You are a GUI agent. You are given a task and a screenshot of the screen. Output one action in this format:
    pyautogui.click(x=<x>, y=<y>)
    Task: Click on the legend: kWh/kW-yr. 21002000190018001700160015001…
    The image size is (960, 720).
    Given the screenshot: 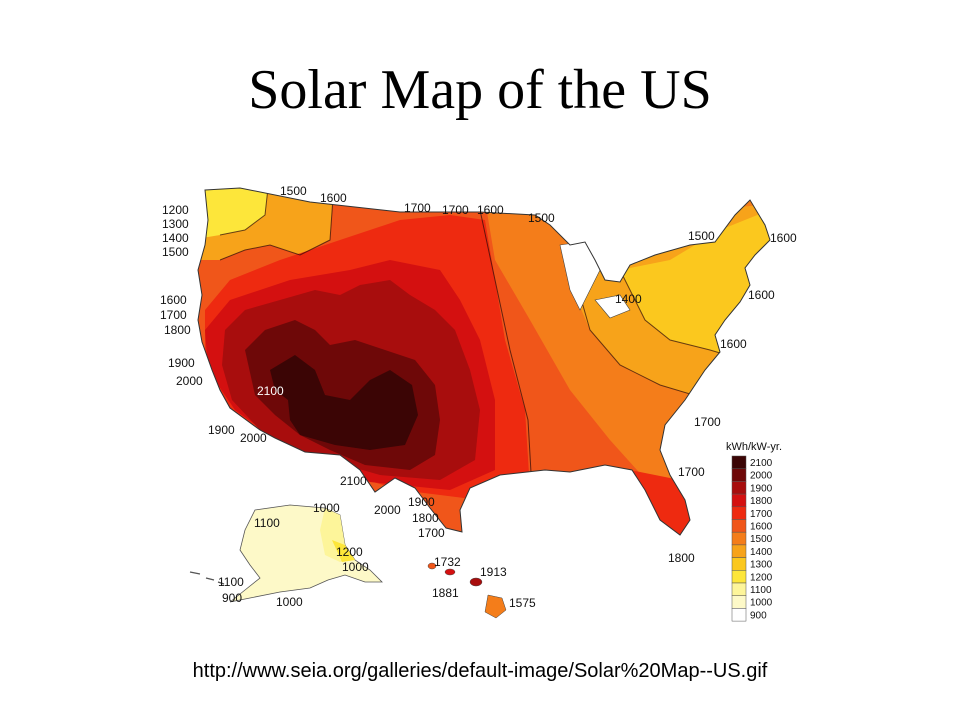 What is the action you would take?
    pyautogui.click(x=754, y=531)
    